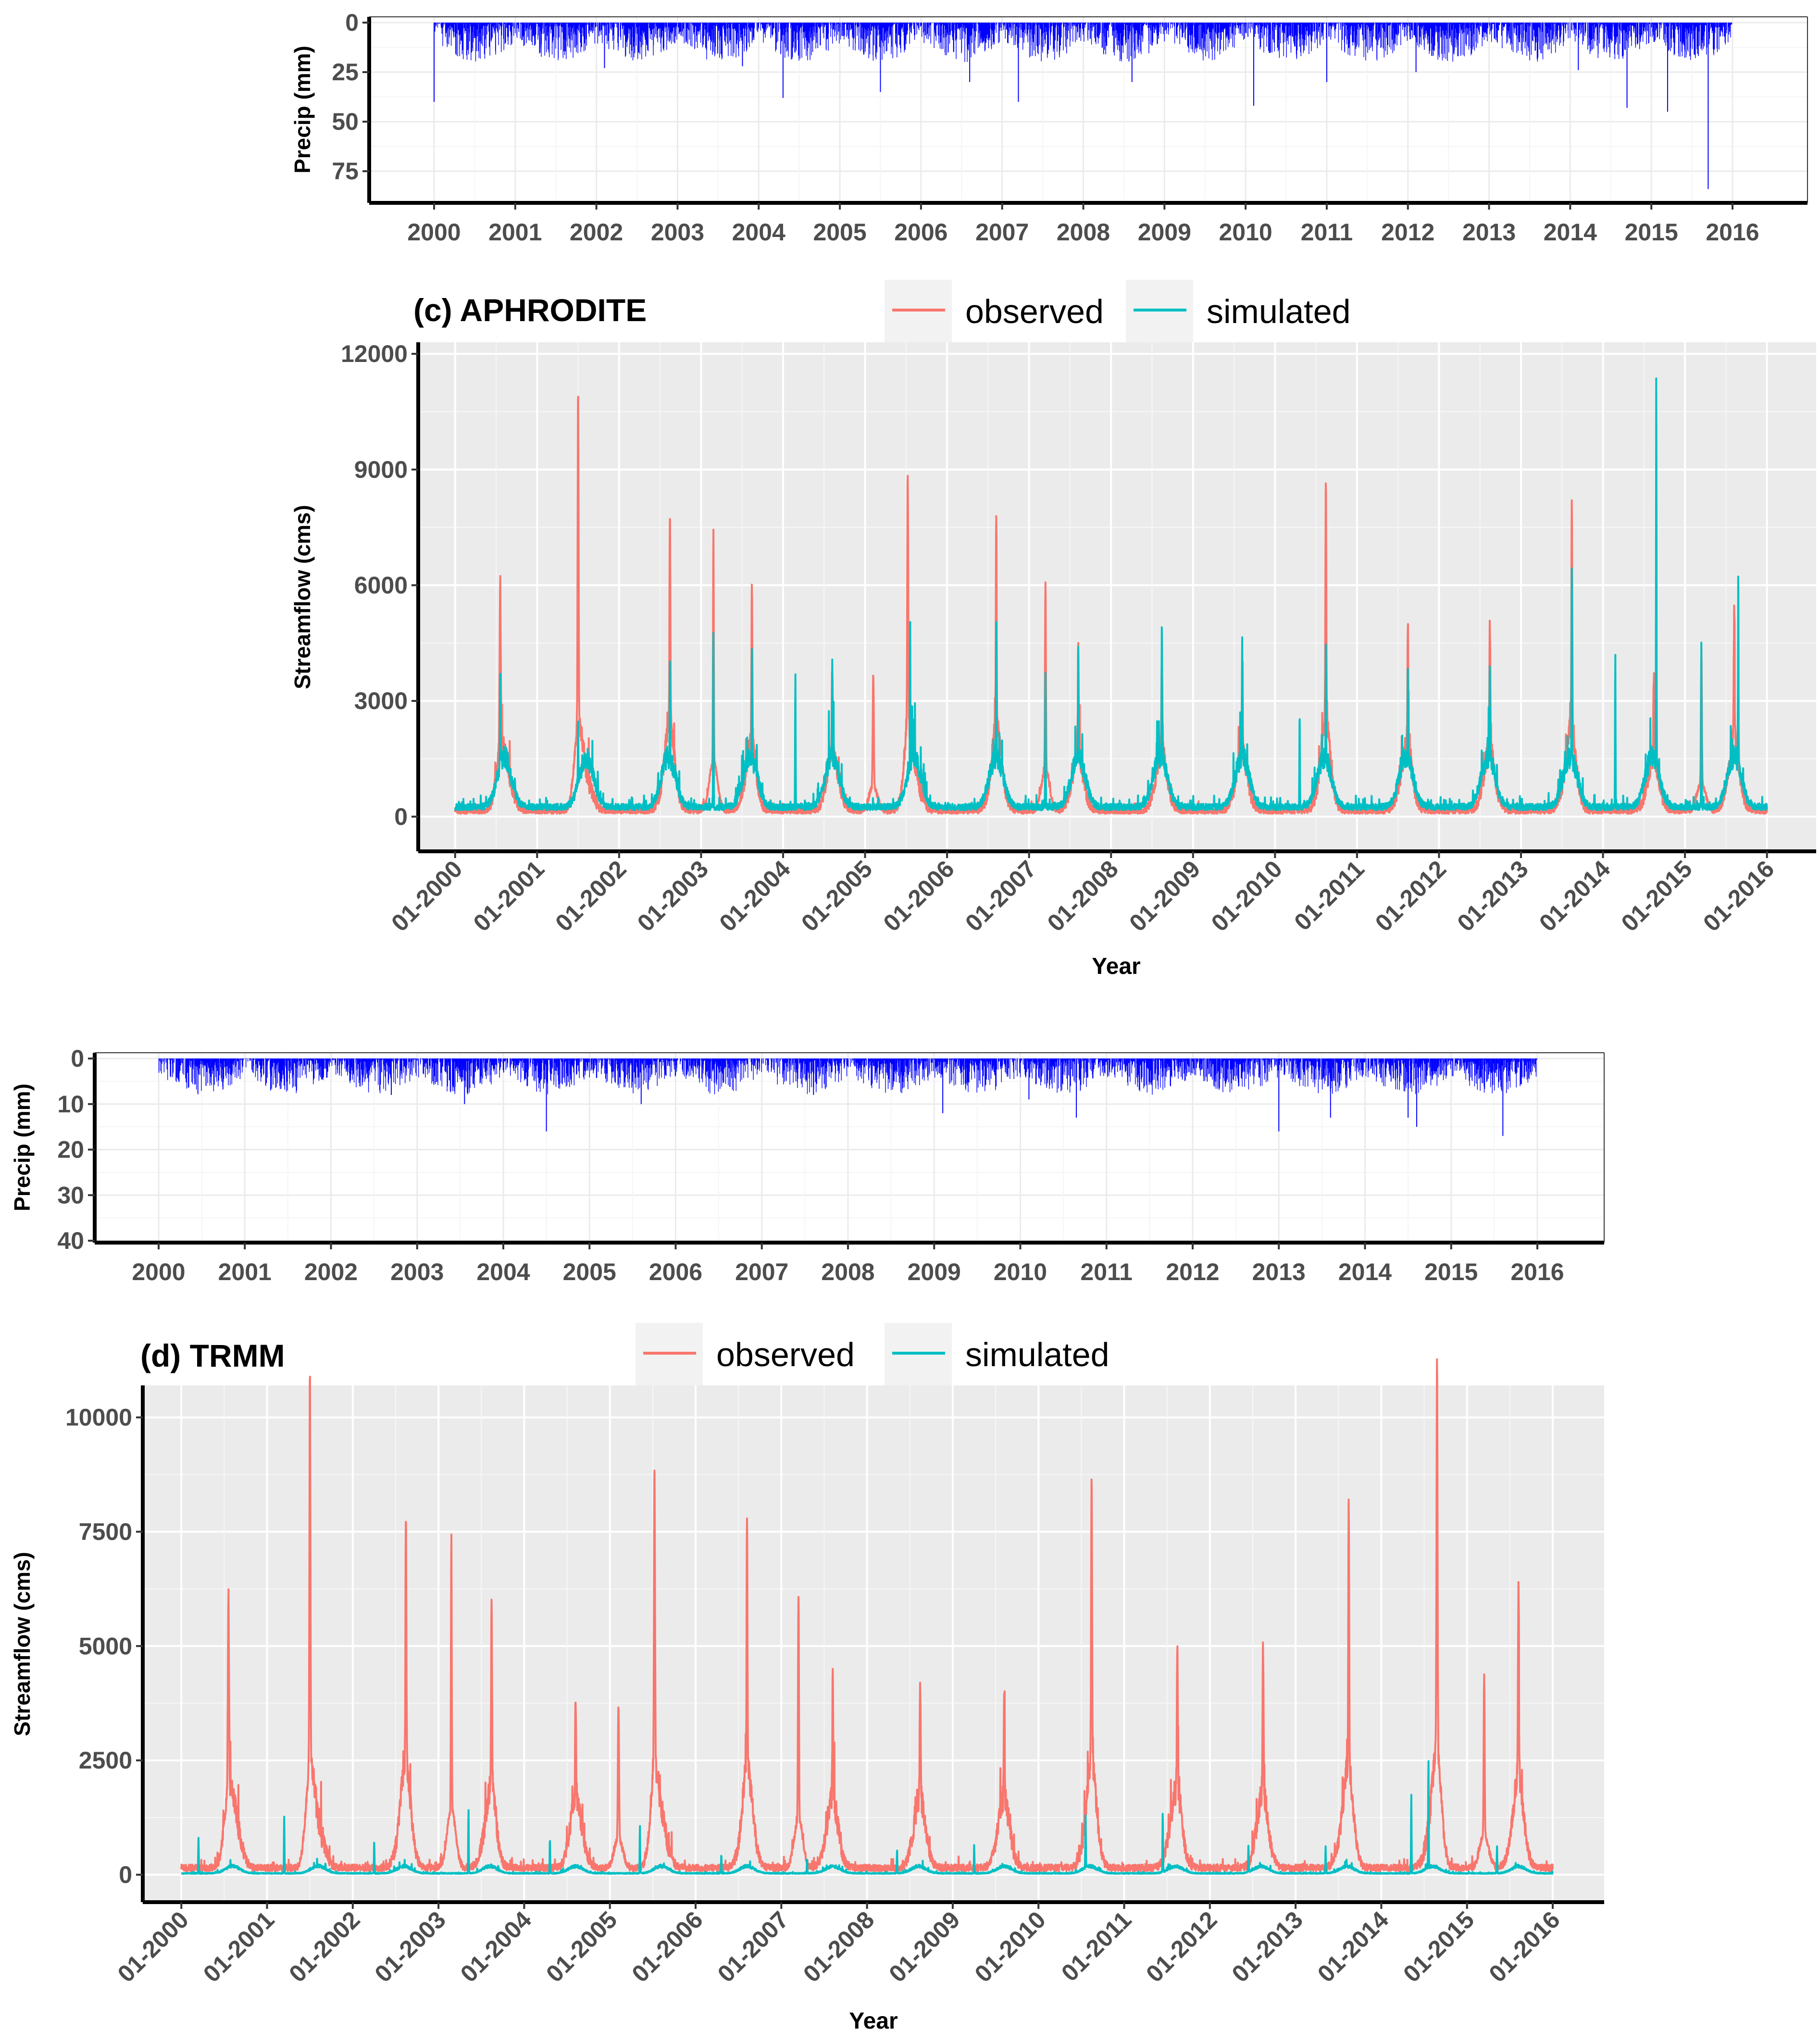 The image size is (1820, 2043). I want to click on precip-x-tick-label: 2007, so click(762, 1271).